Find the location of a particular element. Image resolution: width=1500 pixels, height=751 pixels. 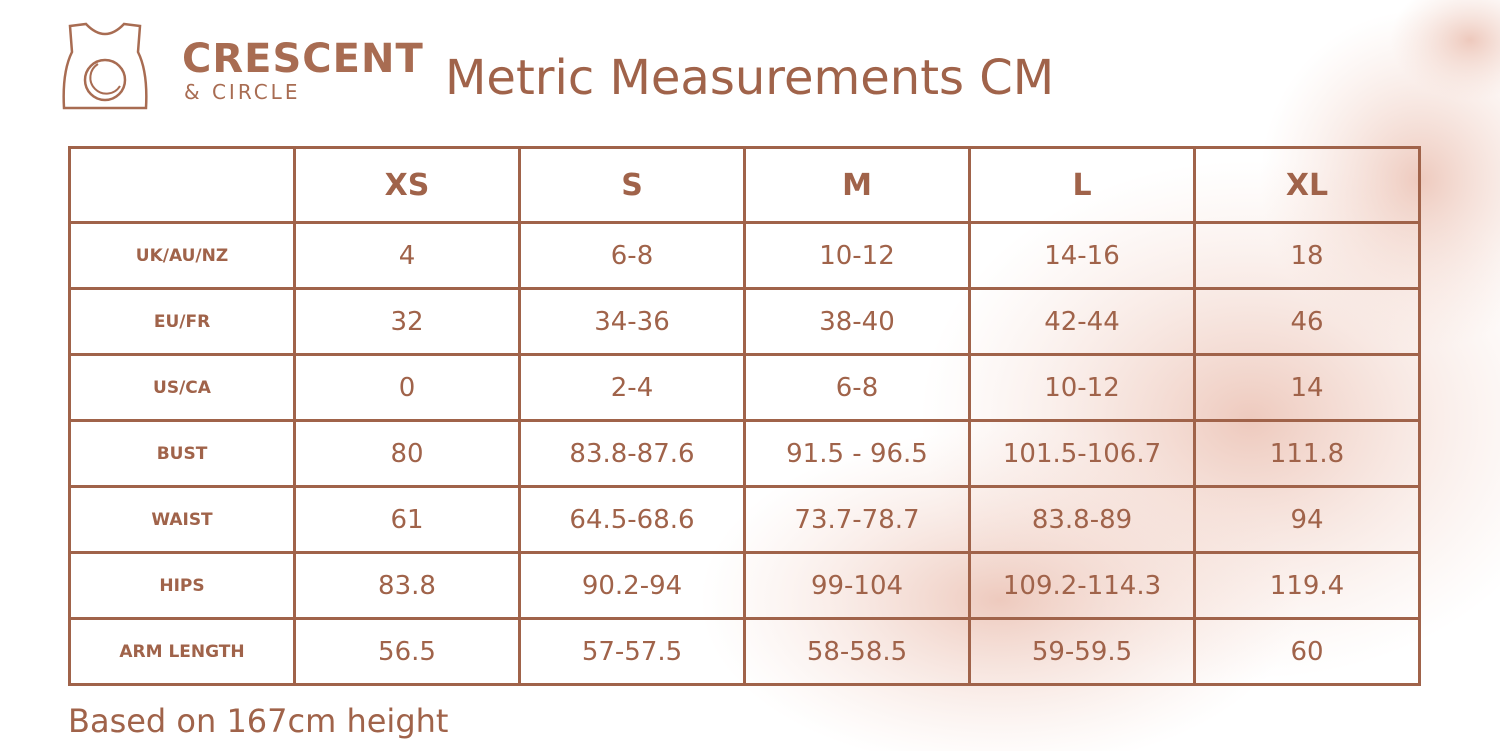

table-row: UK/AU/NZ 4 6-8 10-12 14-16 18 is located at coordinates (744, 255).